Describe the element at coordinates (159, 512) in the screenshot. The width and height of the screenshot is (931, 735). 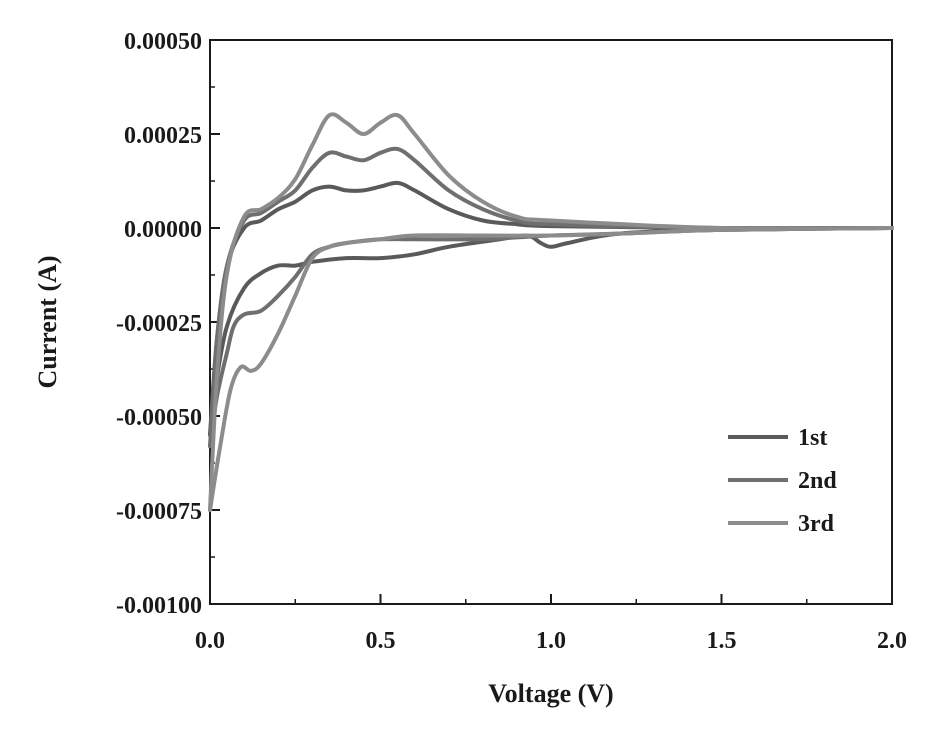
I see `y-tick-label: -0.00075` at that location.